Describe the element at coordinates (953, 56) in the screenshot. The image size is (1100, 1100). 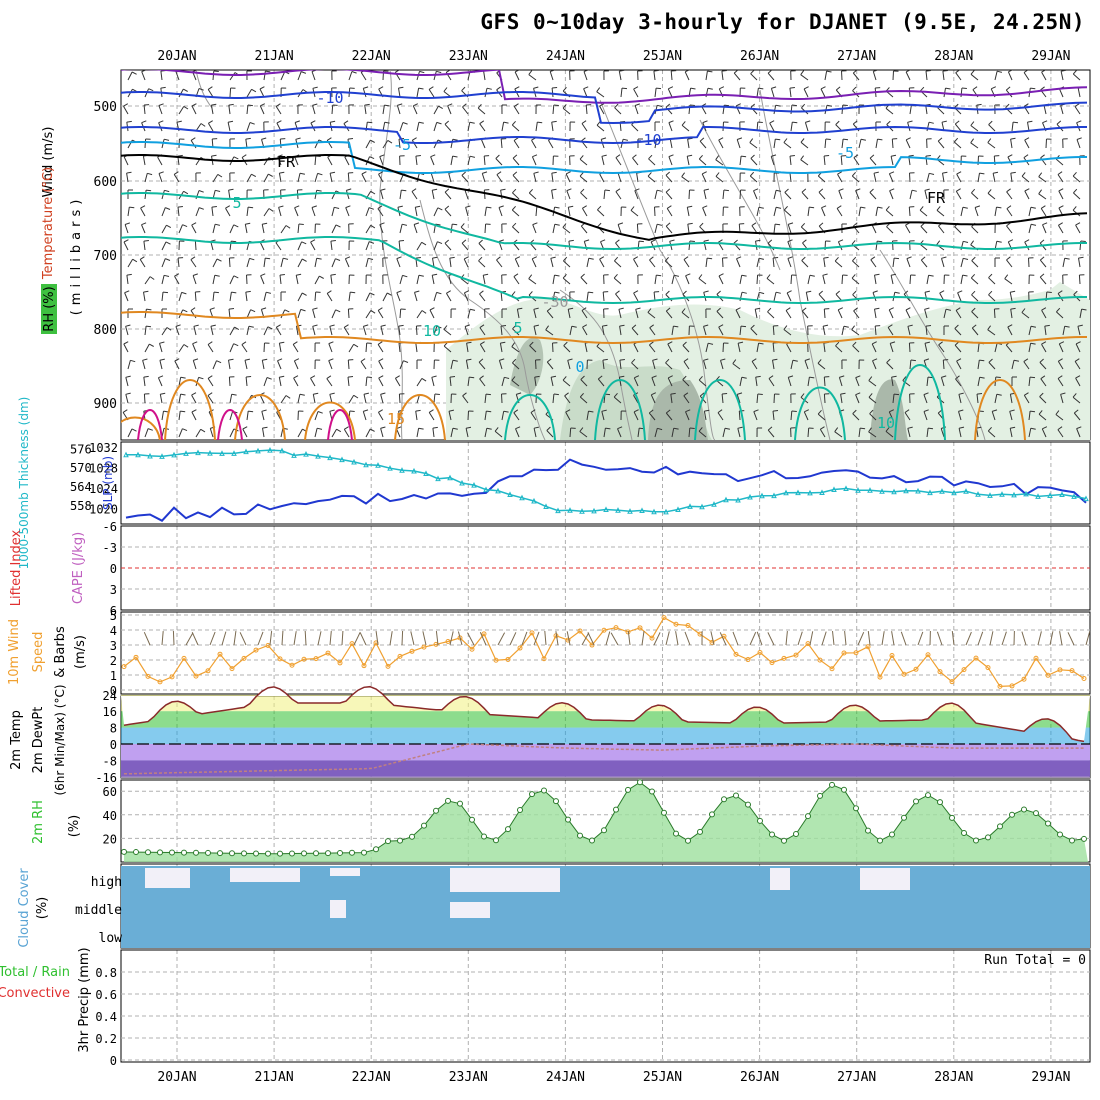
I see `top-date-label: 28JAN` at that location.